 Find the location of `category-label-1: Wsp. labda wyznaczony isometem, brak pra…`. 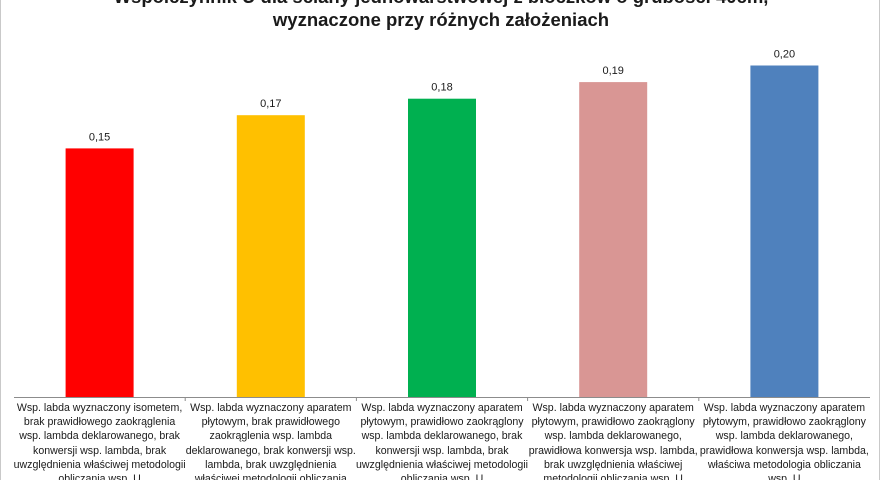

category-label-1: Wsp. labda wyznaczony isometem, brak pra… is located at coordinates (99, 441).